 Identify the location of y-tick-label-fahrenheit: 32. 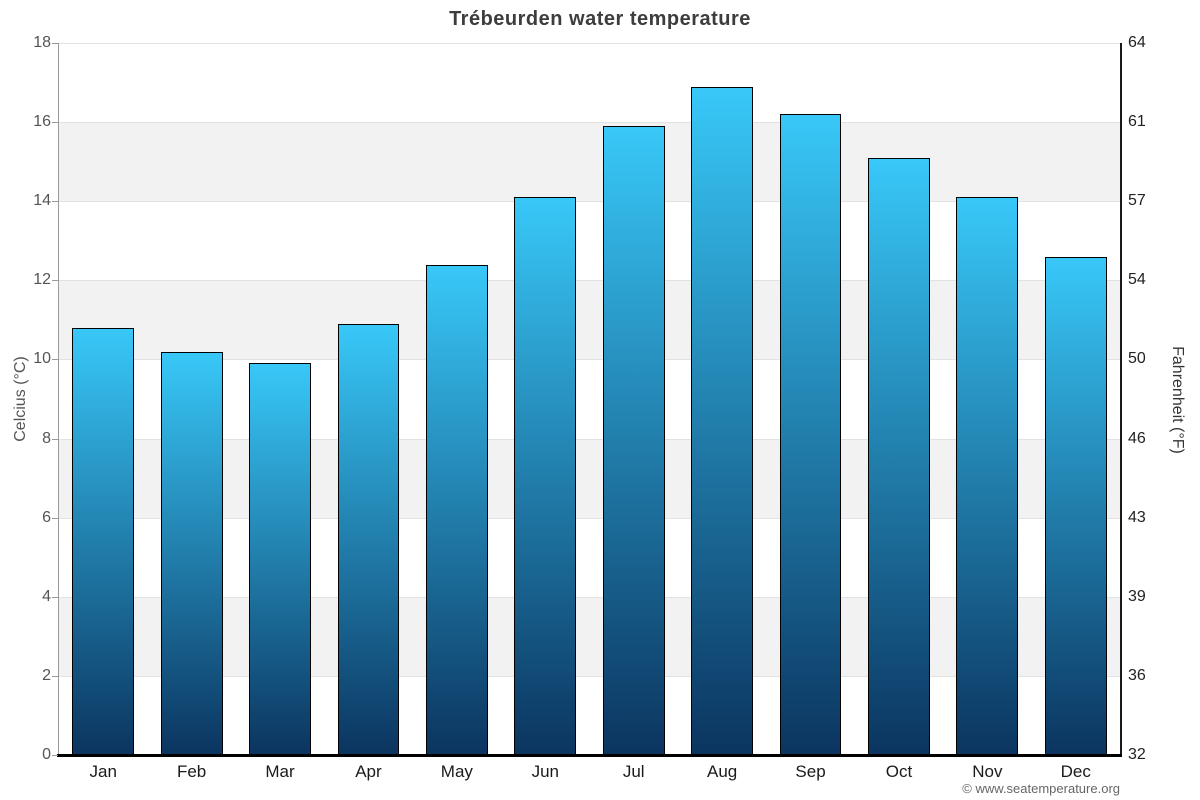
(1137, 754).